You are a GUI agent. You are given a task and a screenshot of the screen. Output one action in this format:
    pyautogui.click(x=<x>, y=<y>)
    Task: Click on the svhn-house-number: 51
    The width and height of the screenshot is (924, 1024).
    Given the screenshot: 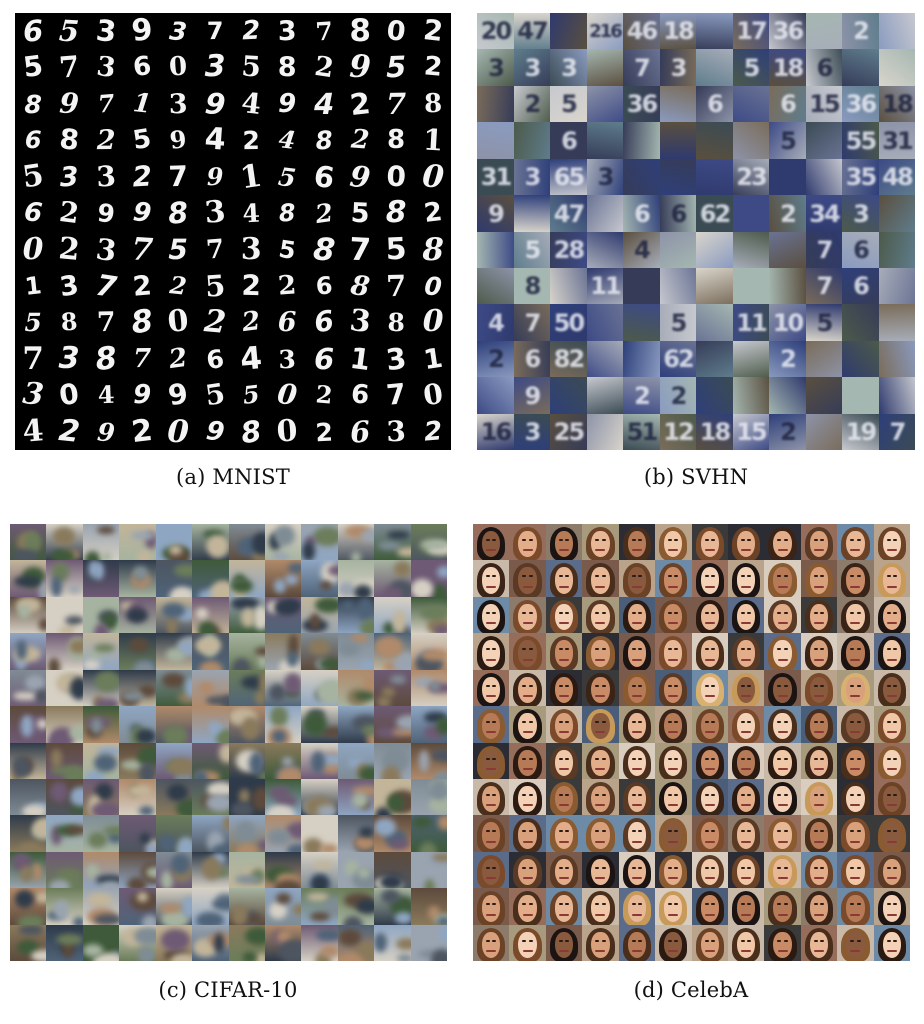 What is the action you would take?
    pyautogui.click(x=642, y=432)
    